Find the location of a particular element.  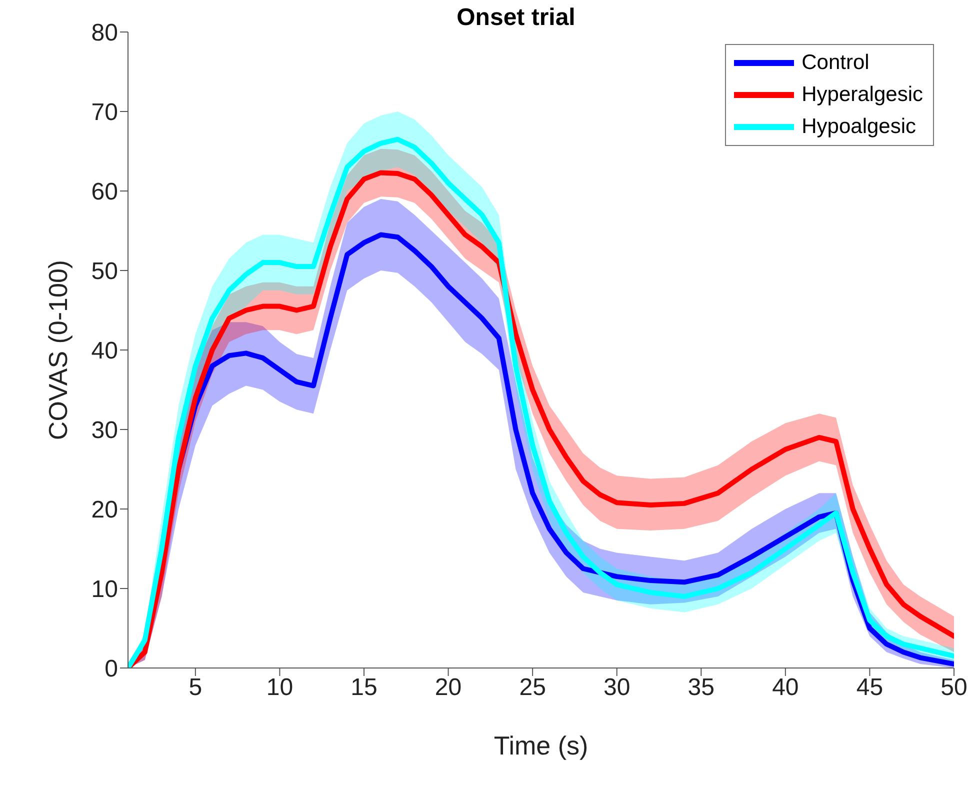

y-tick-label: 40 is located at coordinates (104, 351).